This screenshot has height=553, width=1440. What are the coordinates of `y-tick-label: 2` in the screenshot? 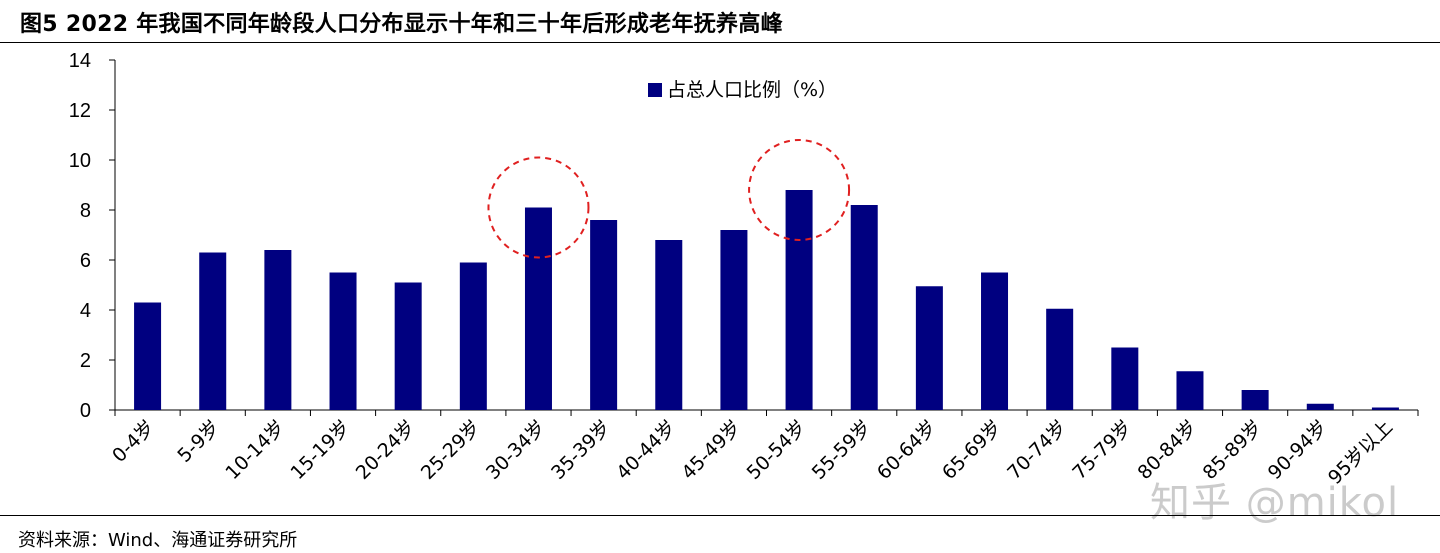 It's located at (85, 361).